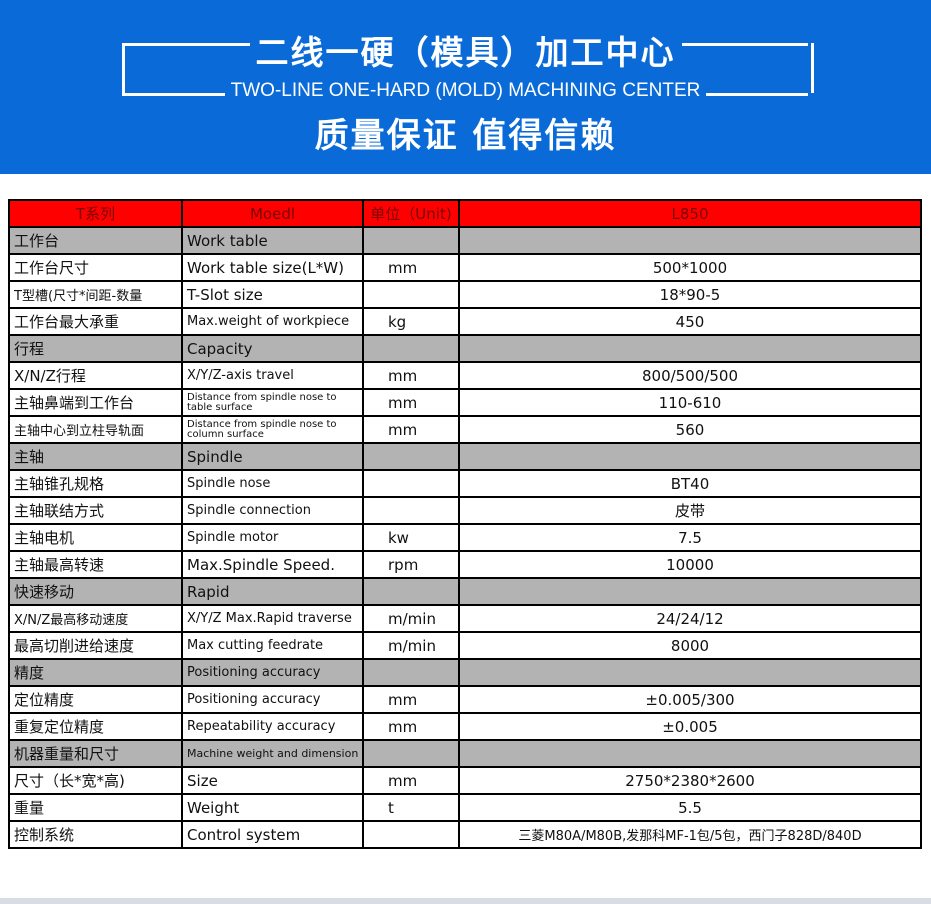 The height and width of the screenshot is (904, 931). I want to click on table-row: 主轴联结方式 Spindle connection 皮带, so click(465, 510).